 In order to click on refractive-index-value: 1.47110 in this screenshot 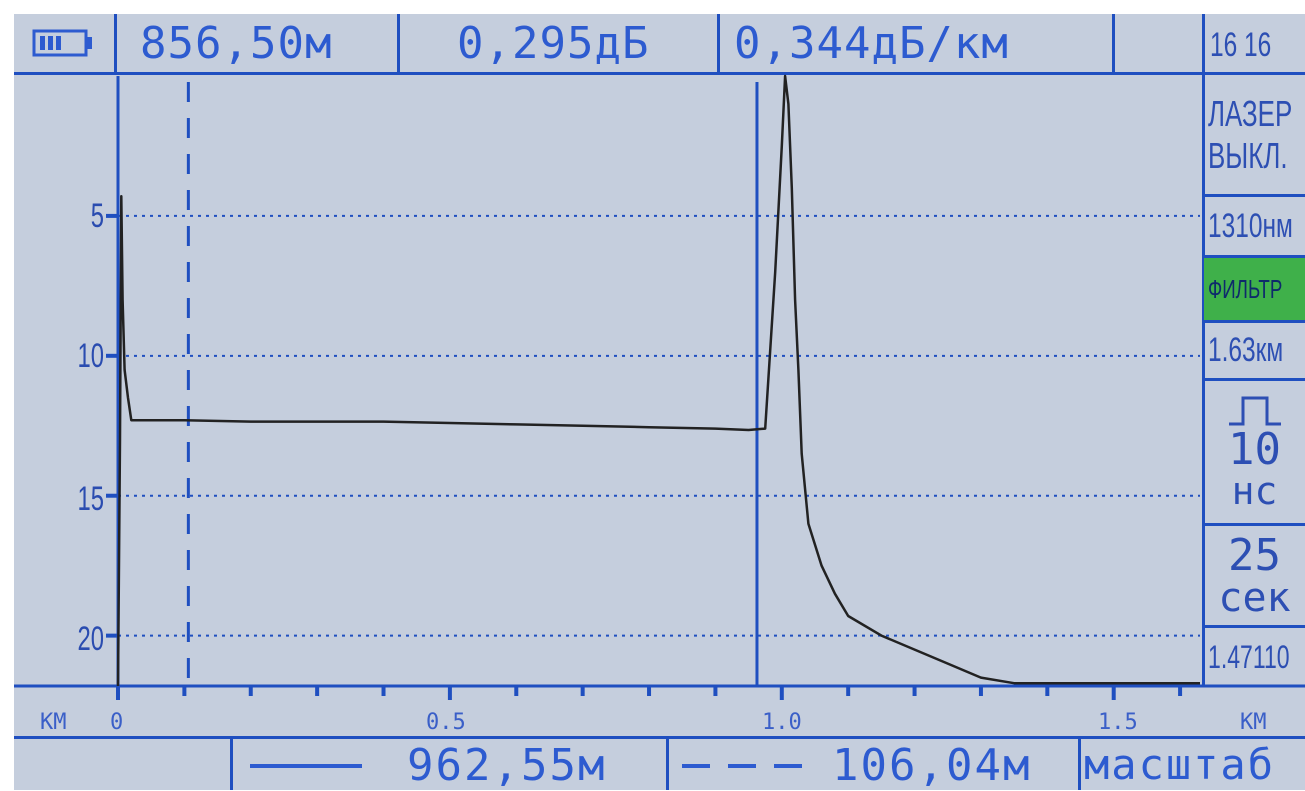, I will do `click(1249, 656)`.